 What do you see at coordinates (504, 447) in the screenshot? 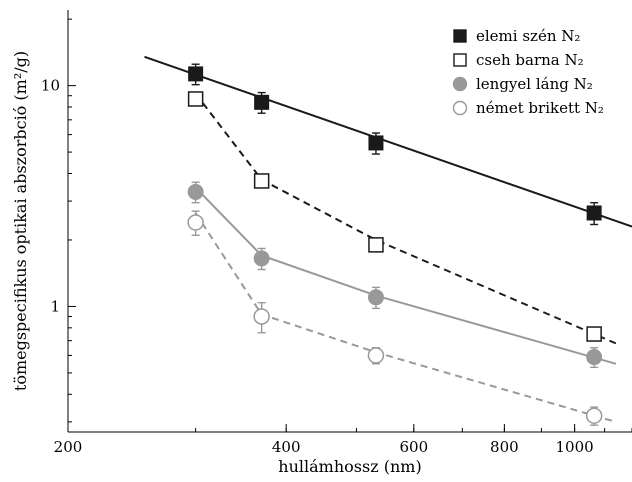
I see `x-tick-label: 800` at bounding box center [504, 447].